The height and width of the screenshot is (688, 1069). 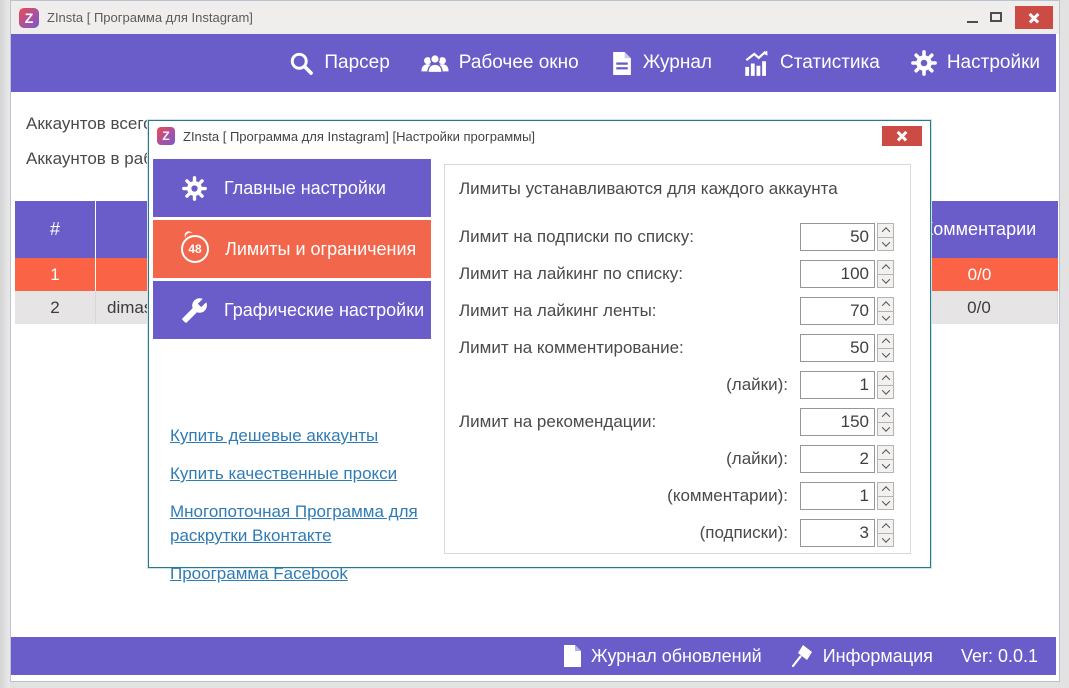 I want to click on information-button: Информация, so click(x=861, y=656).